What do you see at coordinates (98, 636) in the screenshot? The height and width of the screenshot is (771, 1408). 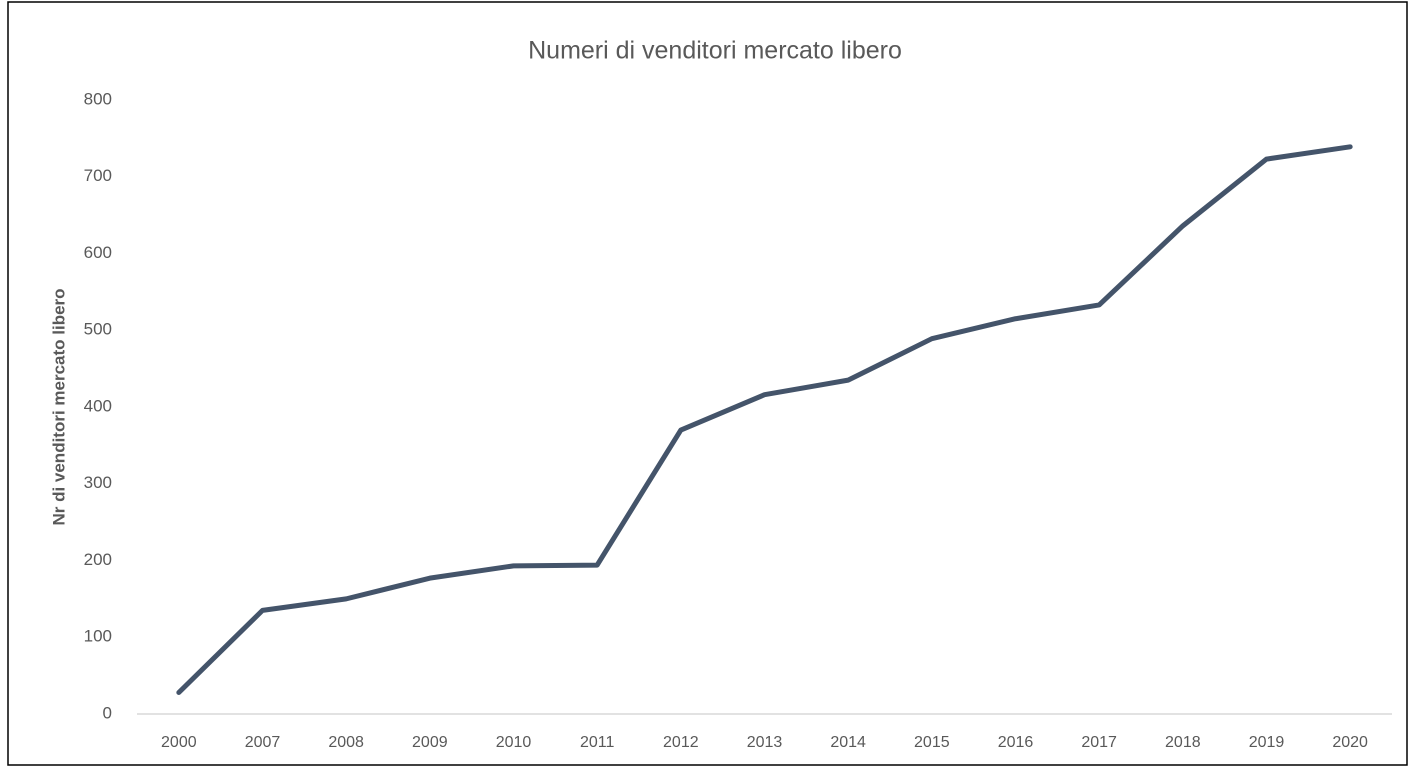 I see `y-tick-label: 100` at bounding box center [98, 636].